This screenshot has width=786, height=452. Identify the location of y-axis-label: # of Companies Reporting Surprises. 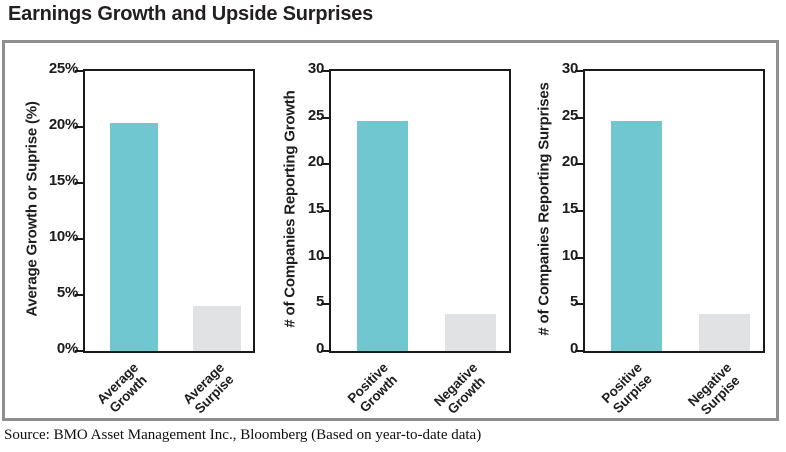
(544, 209).